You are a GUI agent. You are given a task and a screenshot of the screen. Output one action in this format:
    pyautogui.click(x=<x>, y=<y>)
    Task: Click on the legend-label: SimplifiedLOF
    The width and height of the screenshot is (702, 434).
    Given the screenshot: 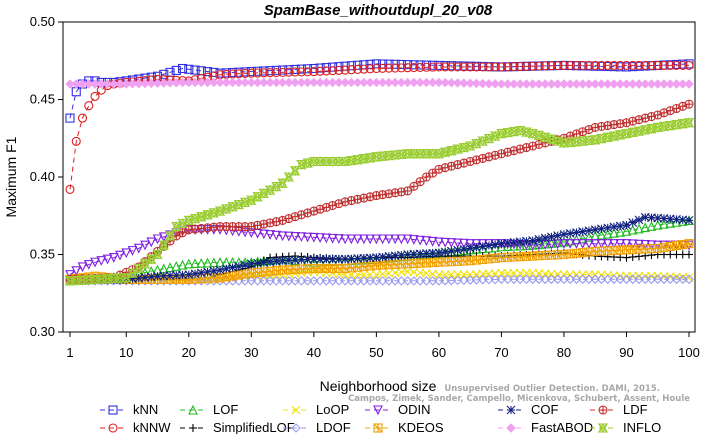 What is the action you would take?
    pyautogui.click(x=254, y=427)
    